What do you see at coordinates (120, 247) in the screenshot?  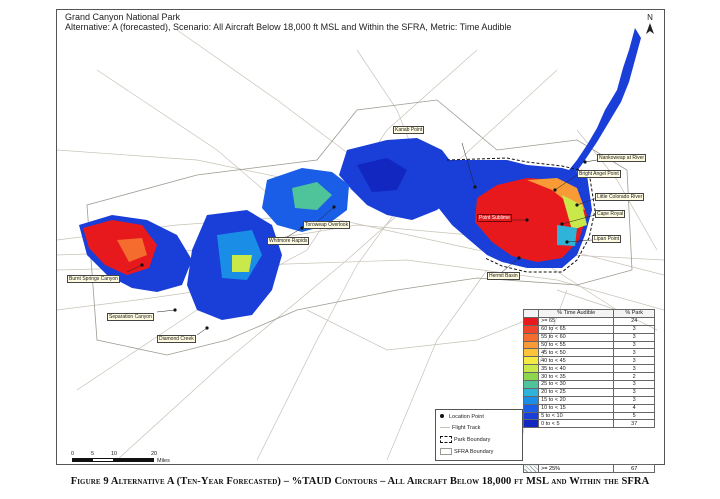 I see `western-hot-core` at bounding box center [120, 247].